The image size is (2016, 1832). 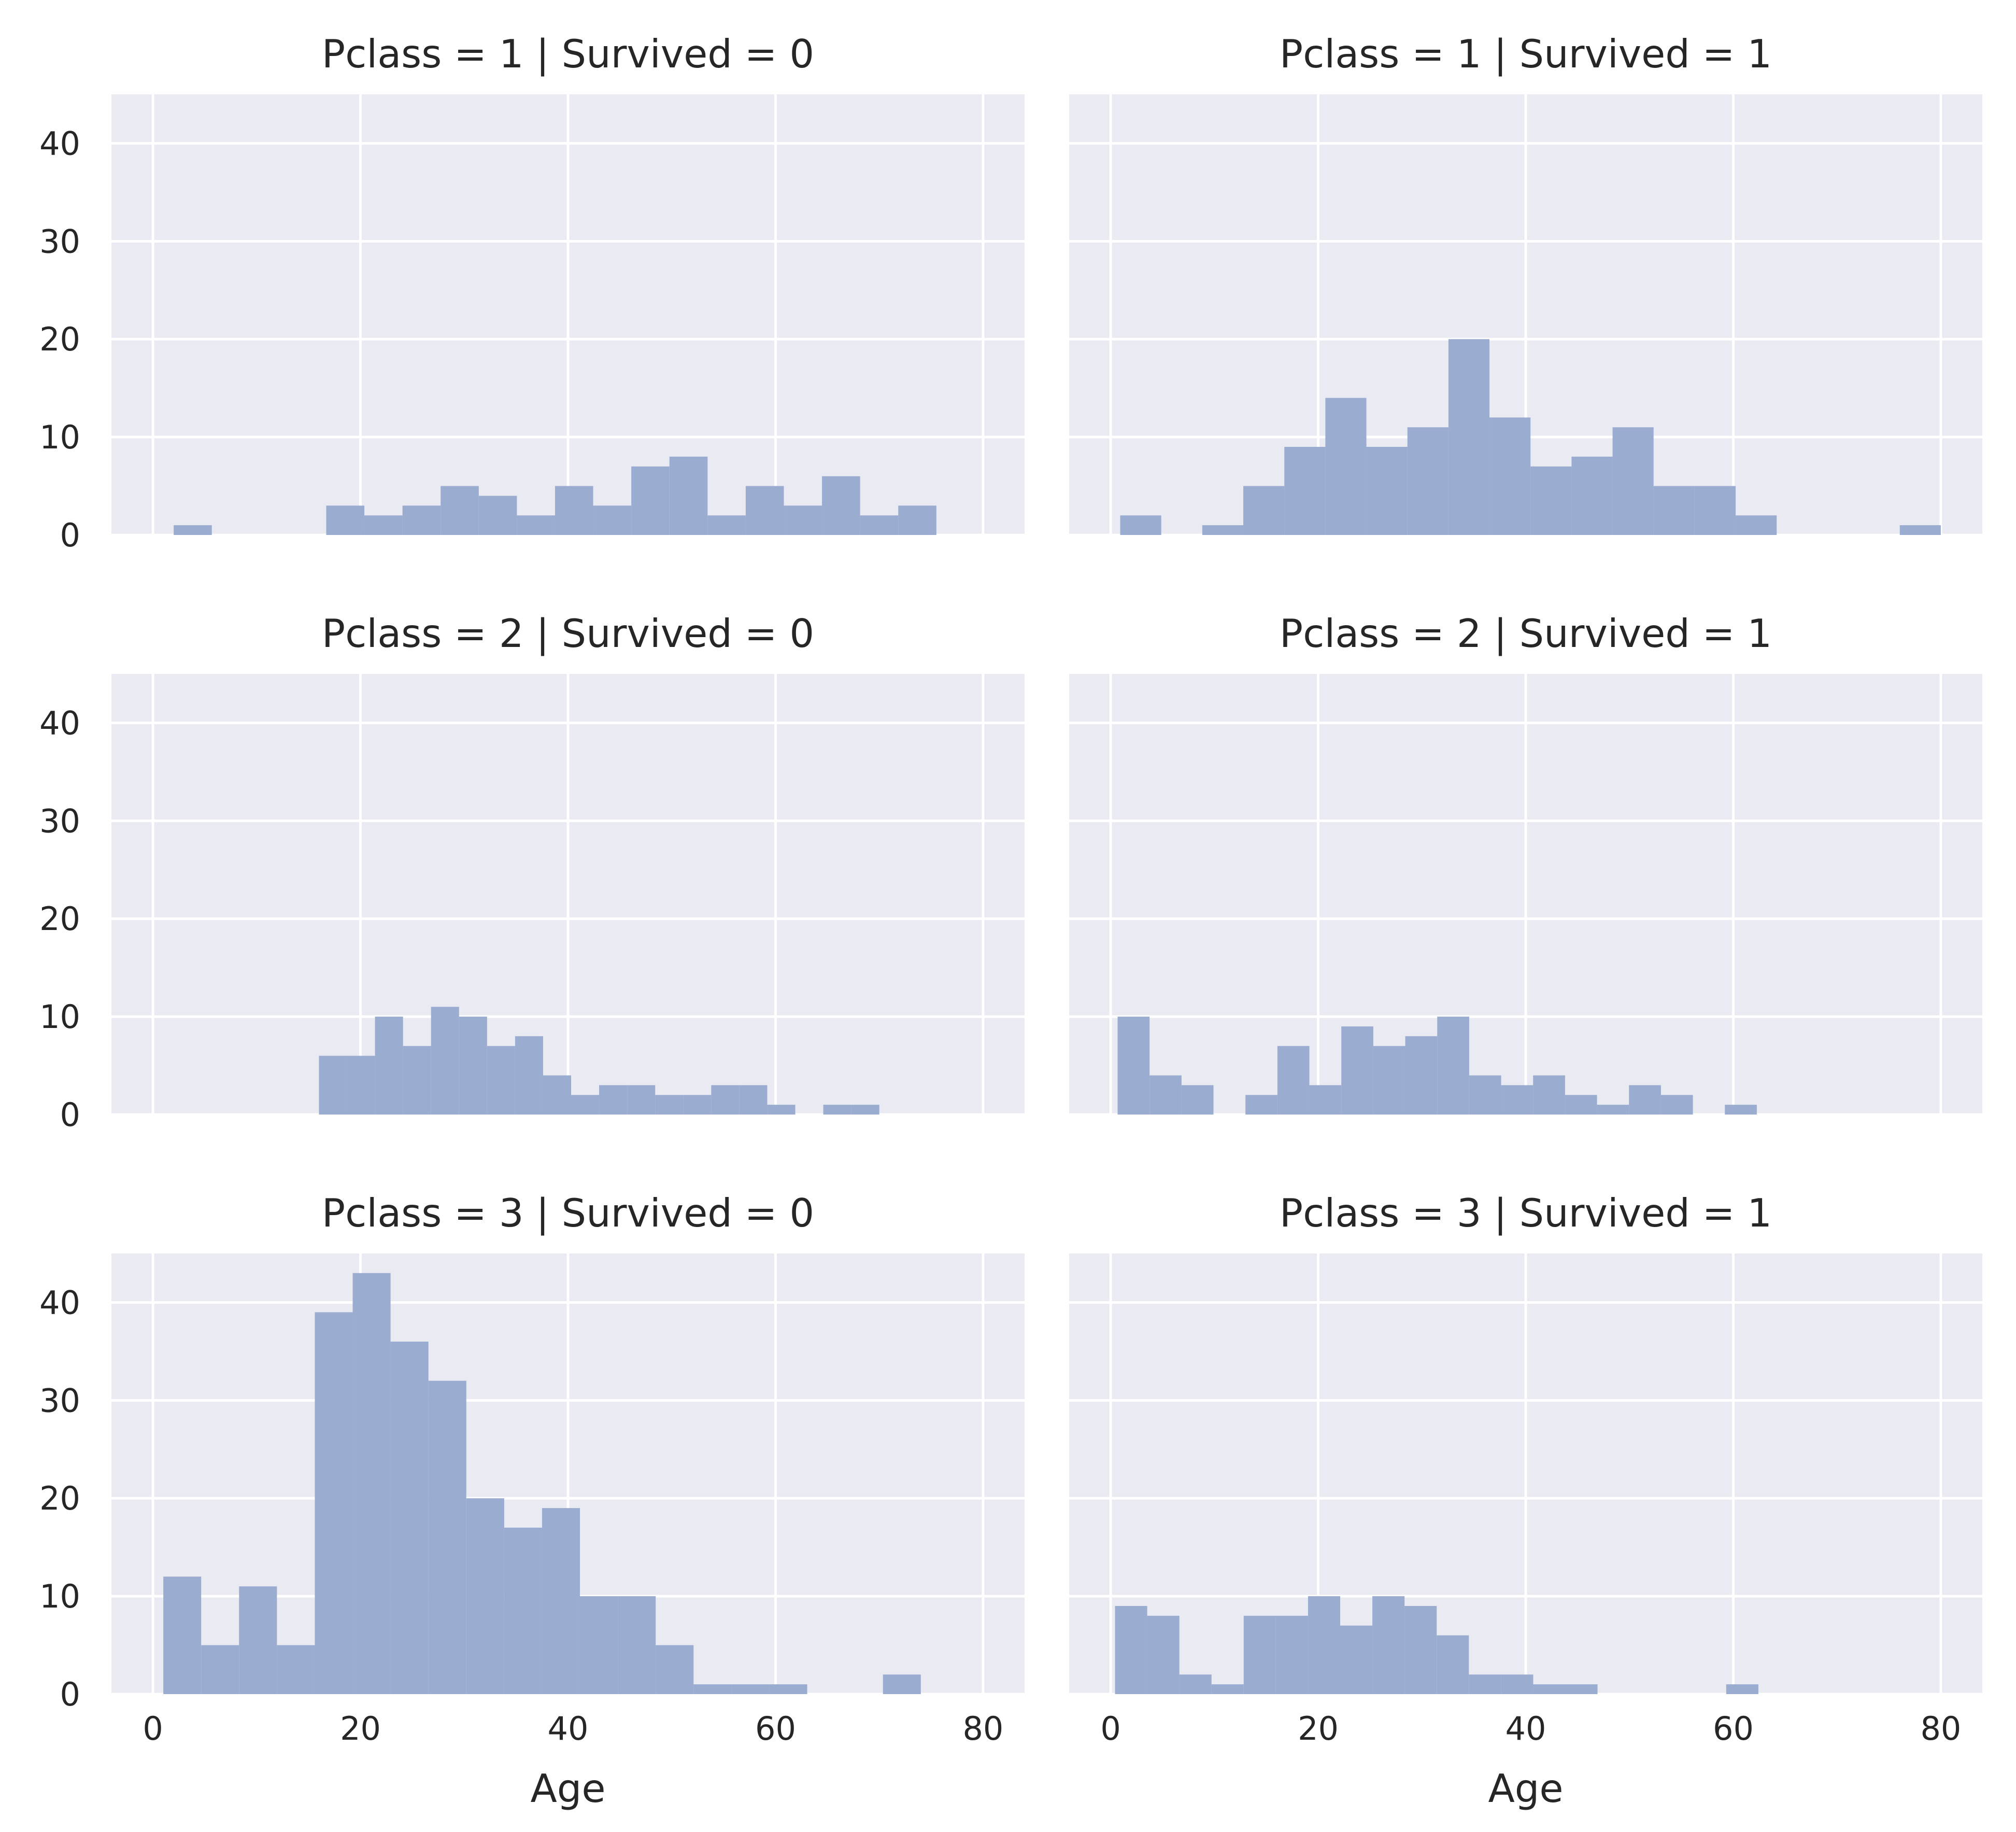 What do you see at coordinates (532, 873) in the screenshot?
I see `facet-panel: Pclass = 2 | Survived = 0 0 10 20 30 40` at bounding box center [532, 873].